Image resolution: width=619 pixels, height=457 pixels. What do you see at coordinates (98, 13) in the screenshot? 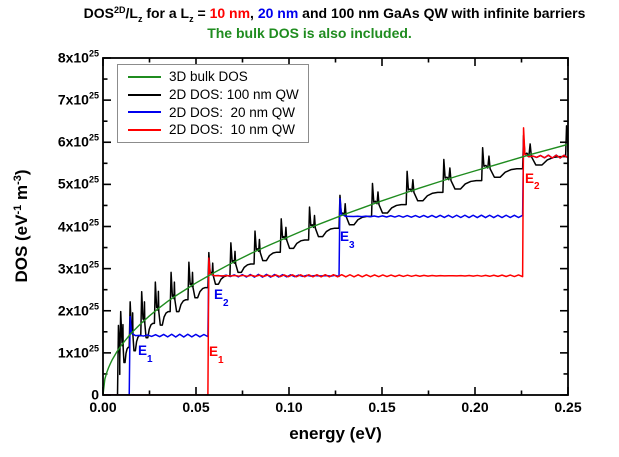
I see `title-segment: DOS` at bounding box center [98, 13].